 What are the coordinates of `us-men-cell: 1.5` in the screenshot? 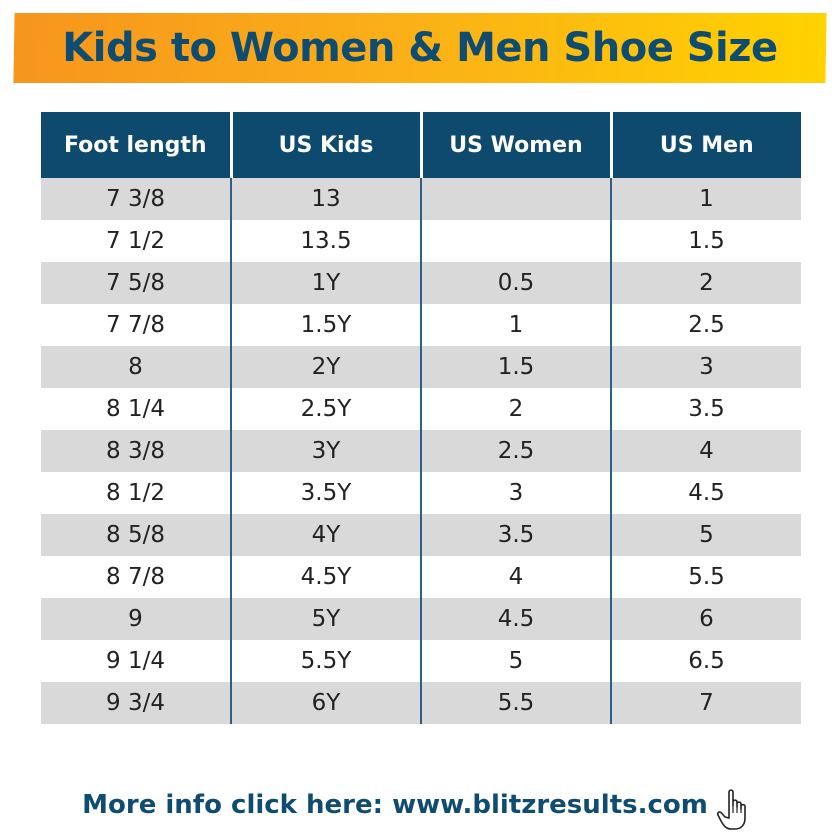 It's located at (705, 241).